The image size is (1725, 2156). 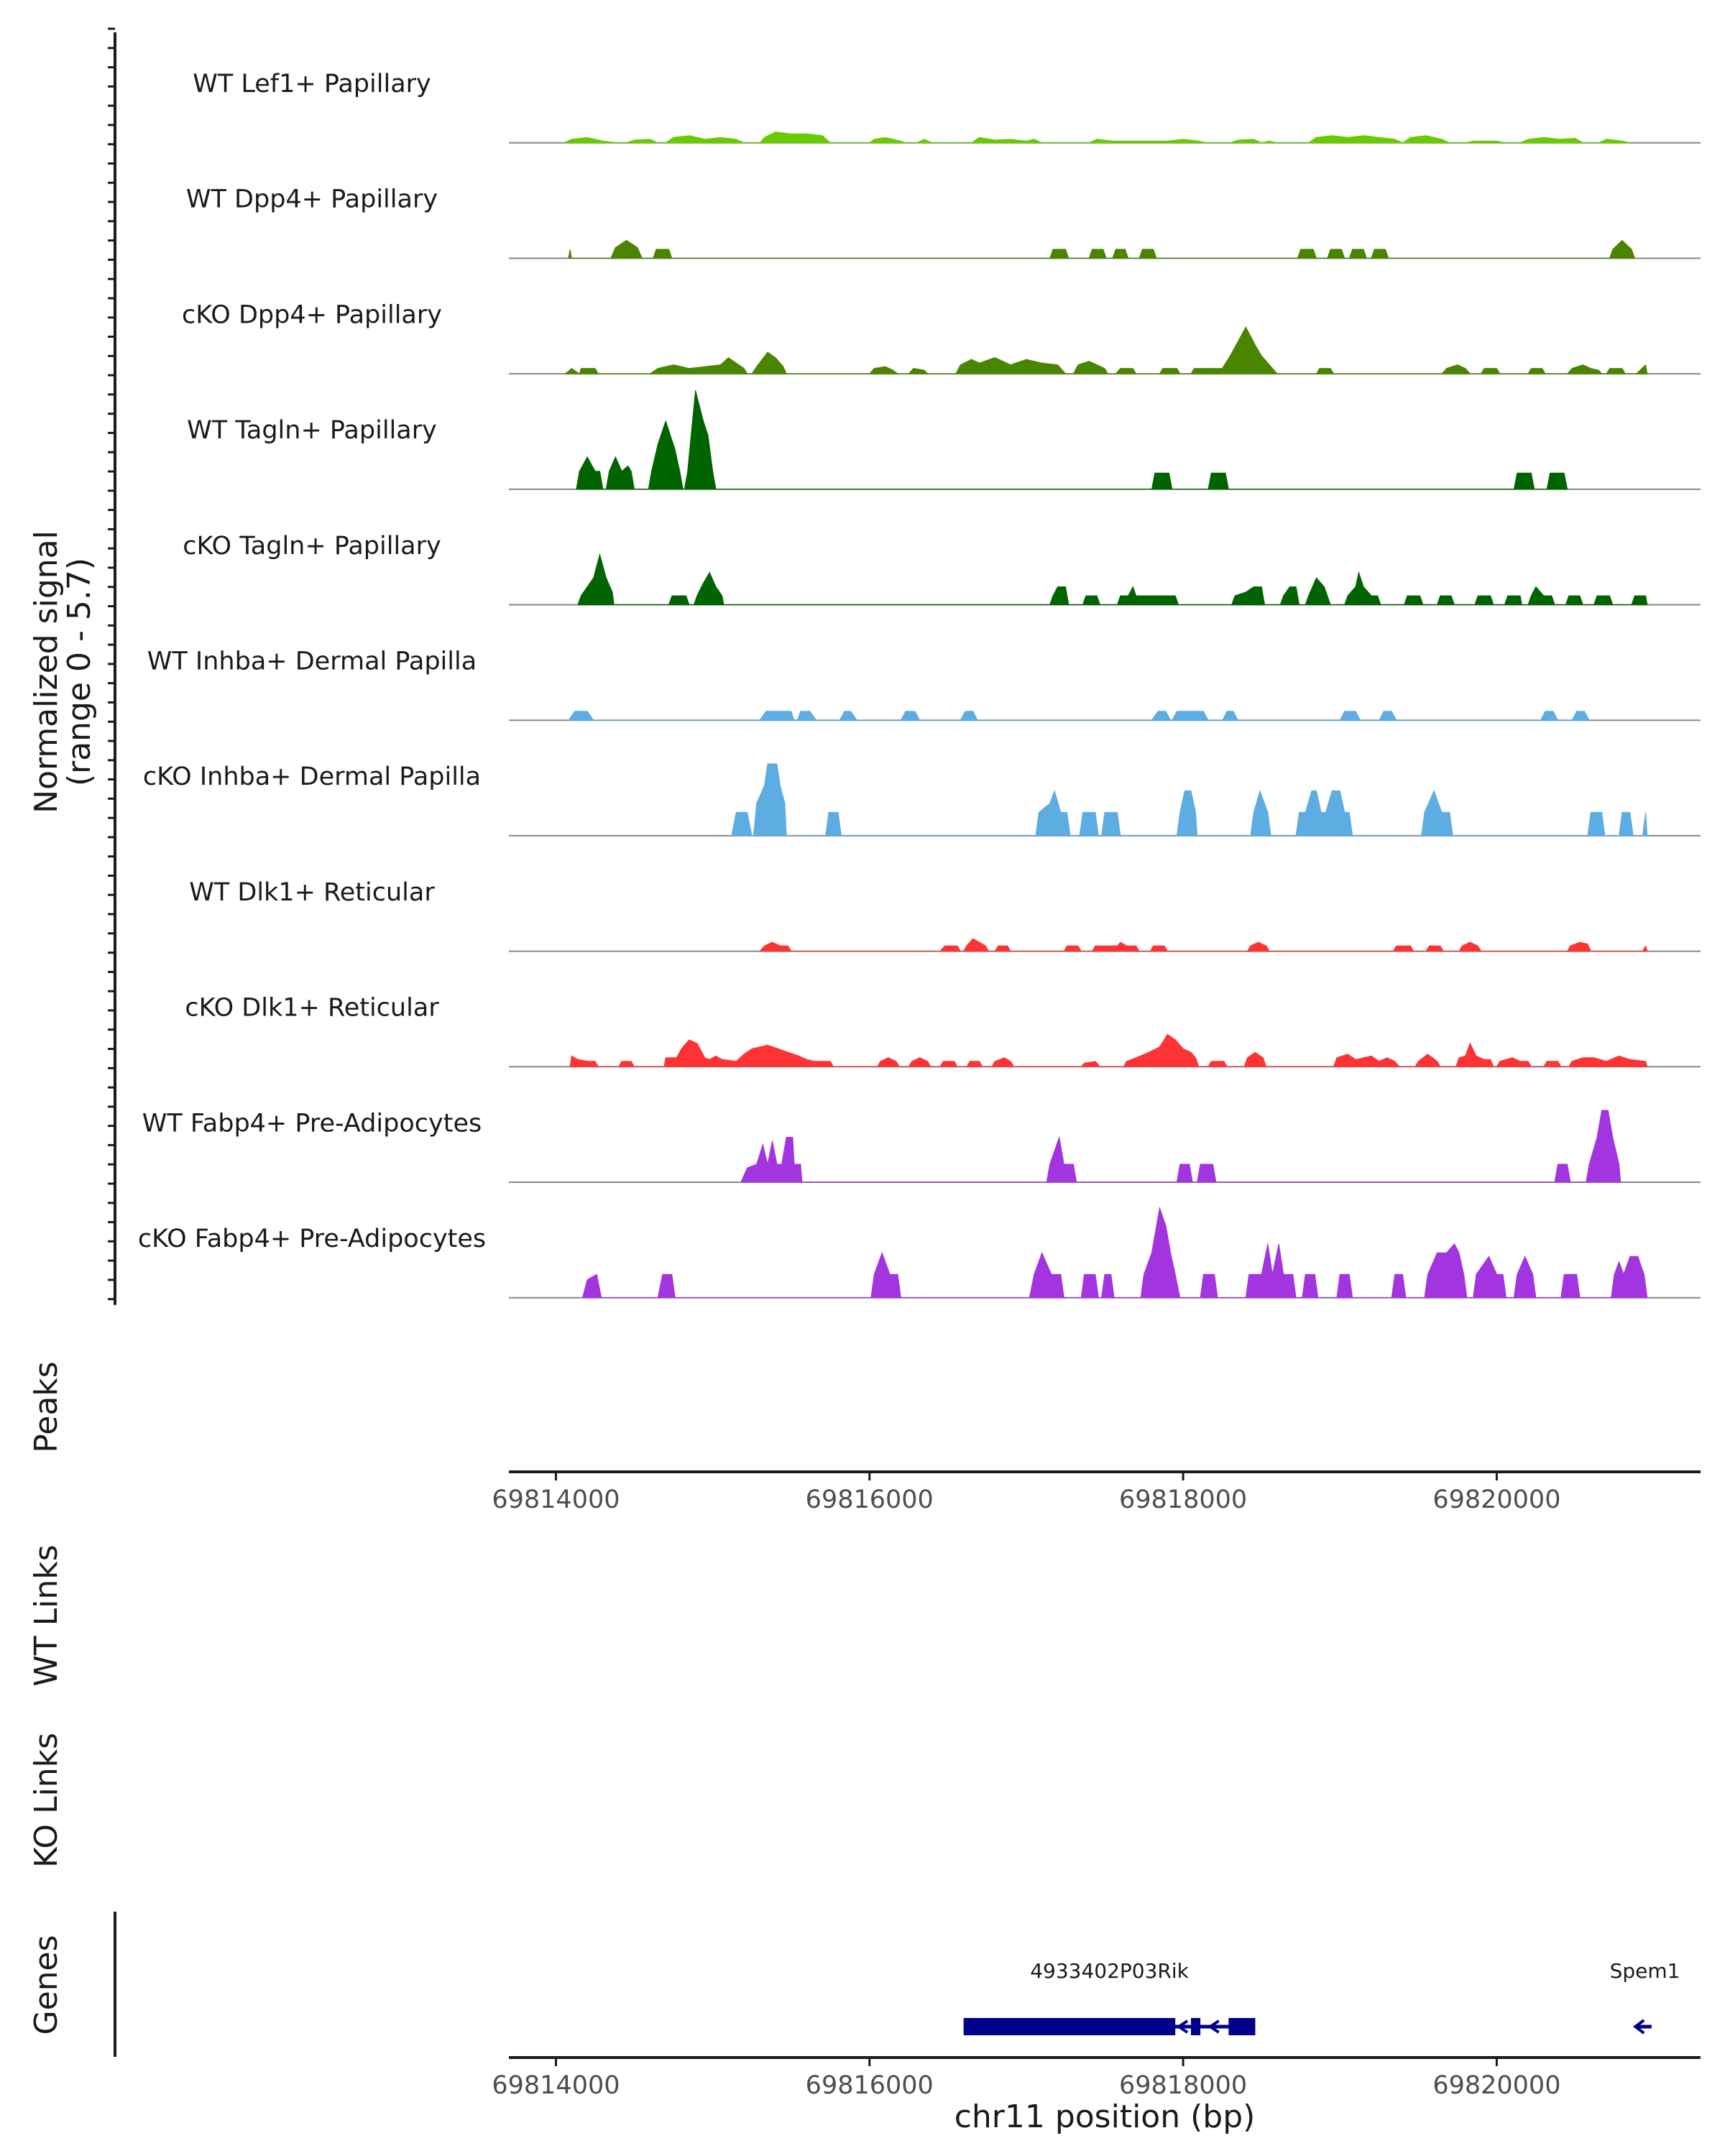 I want to click on track-8: cKO Dlk1+ Reticular, so click(x=943, y=1031).